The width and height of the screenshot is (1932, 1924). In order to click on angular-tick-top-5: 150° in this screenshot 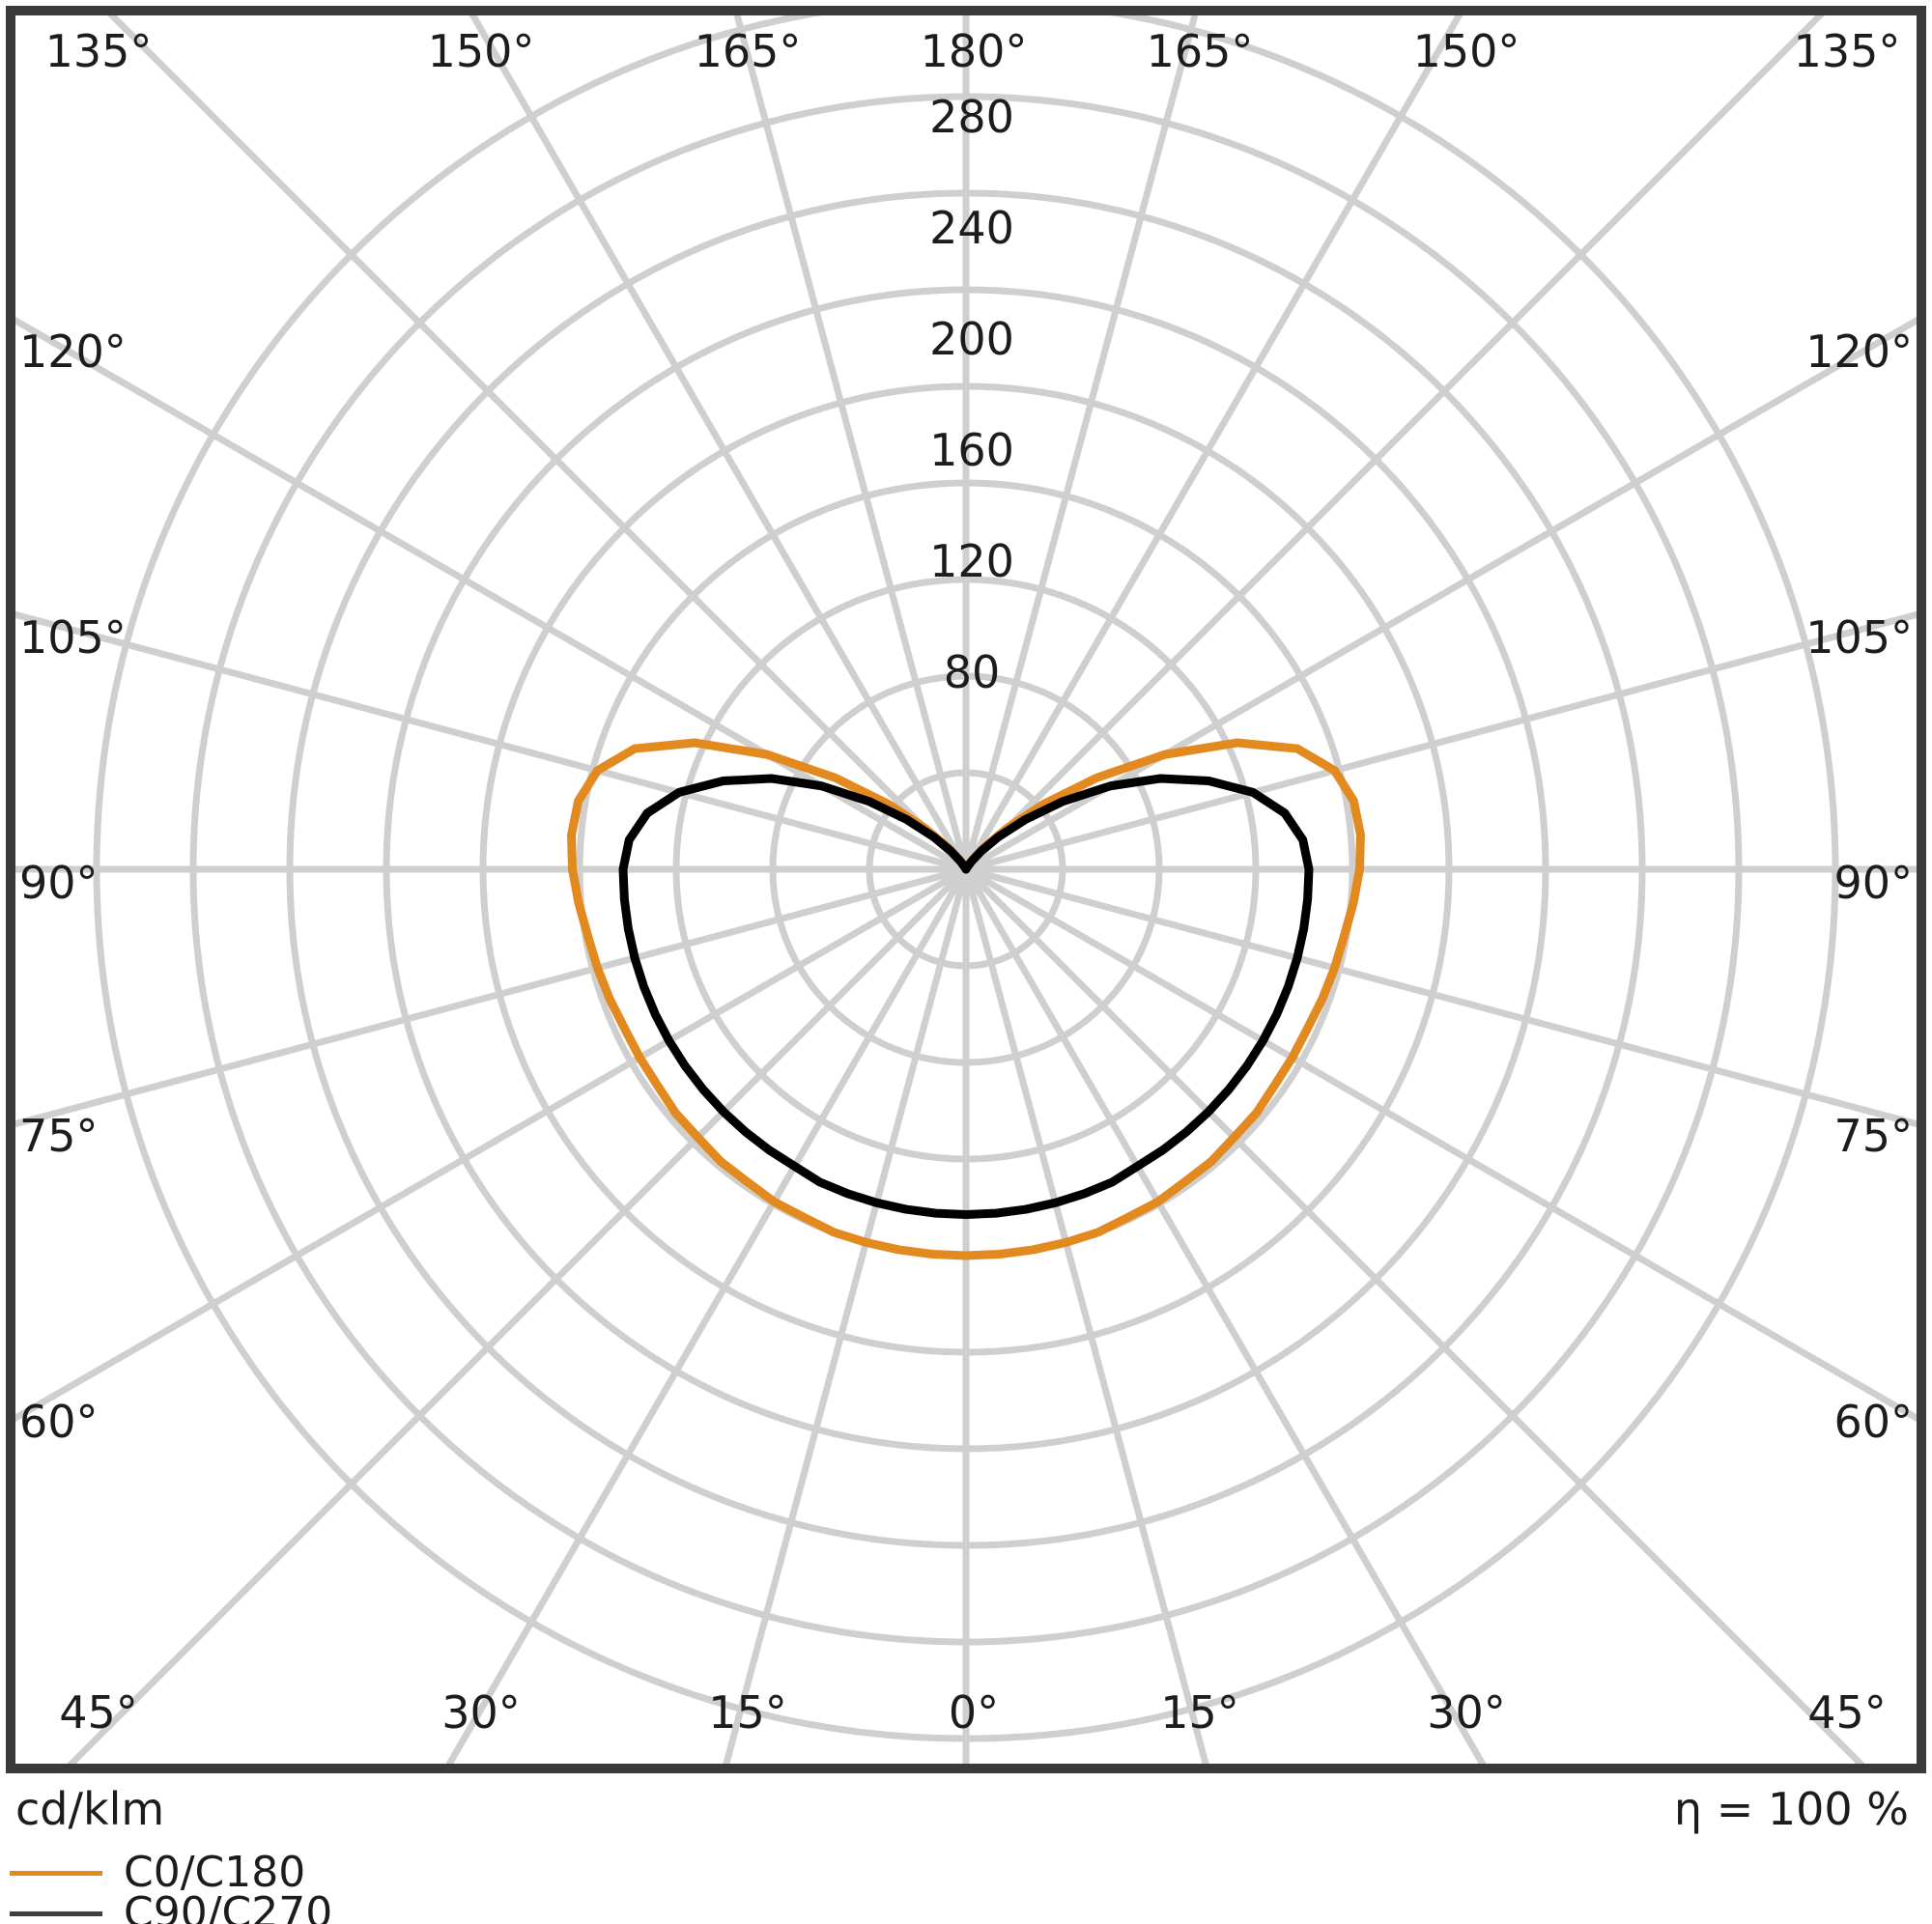, I will do `click(1466, 51)`.